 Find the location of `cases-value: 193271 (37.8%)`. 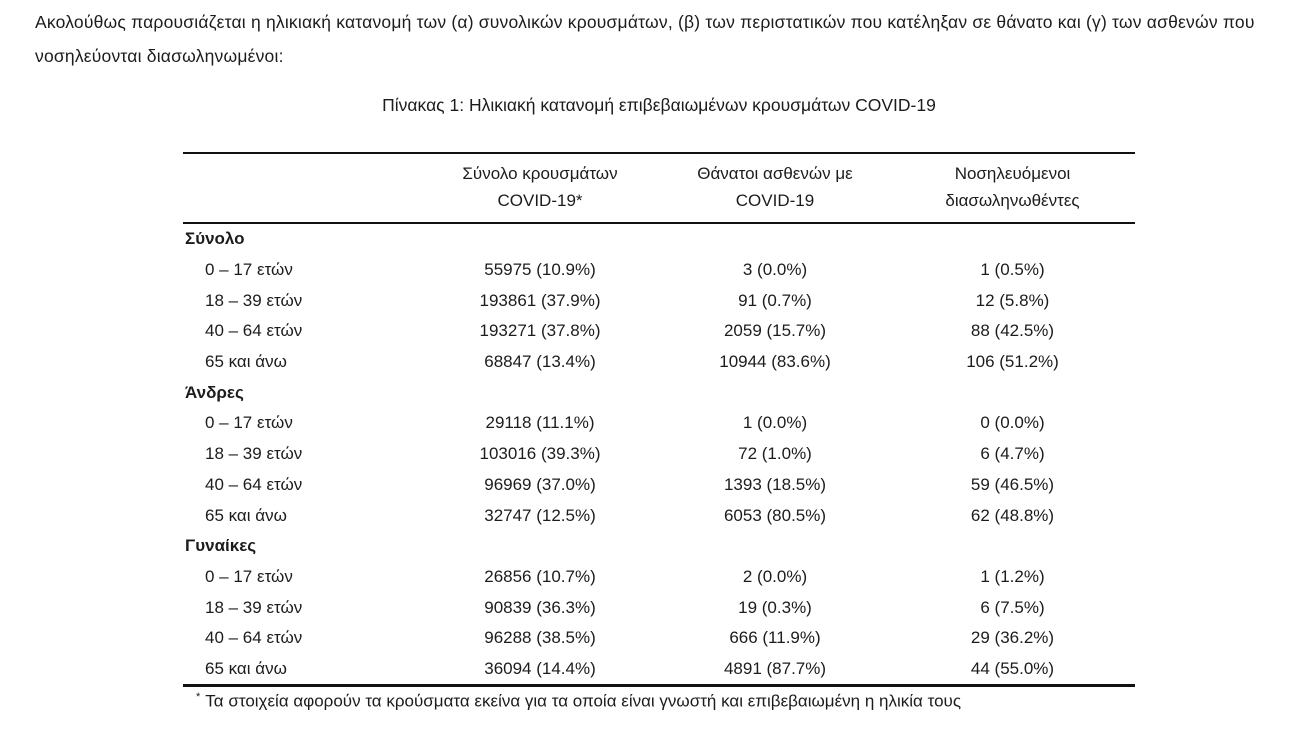

cases-value: 193271 (37.8%) is located at coordinates (540, 331).